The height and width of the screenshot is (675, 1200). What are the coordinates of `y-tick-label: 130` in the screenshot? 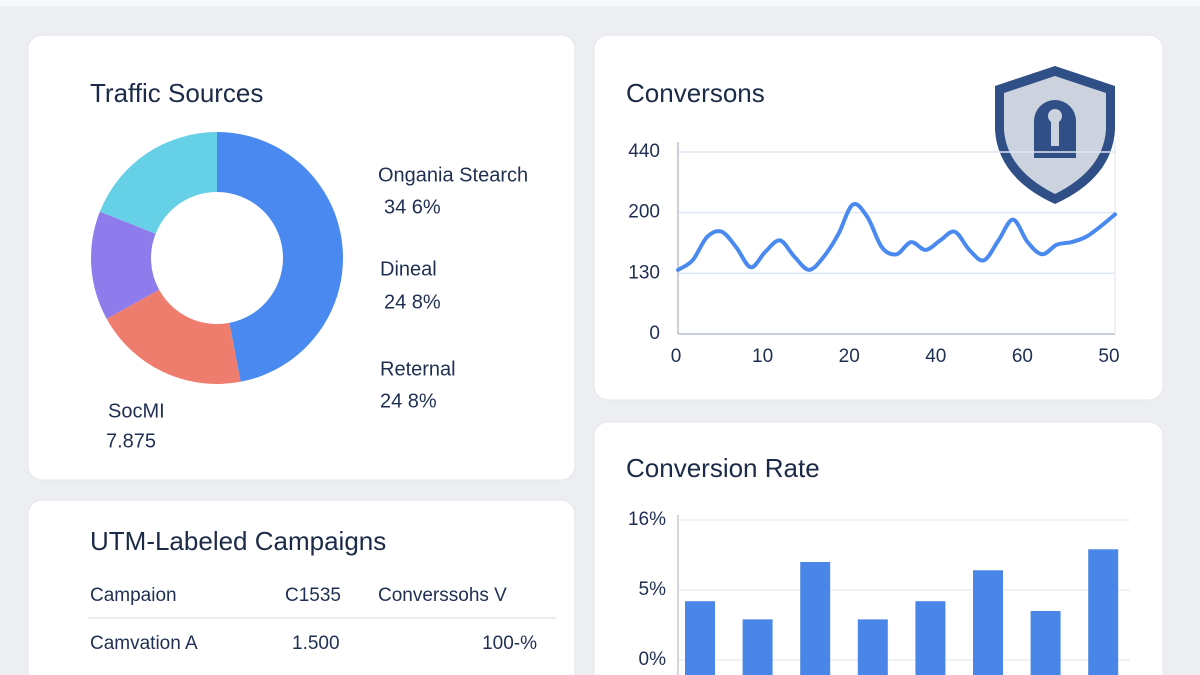 It's located at (644, 272).